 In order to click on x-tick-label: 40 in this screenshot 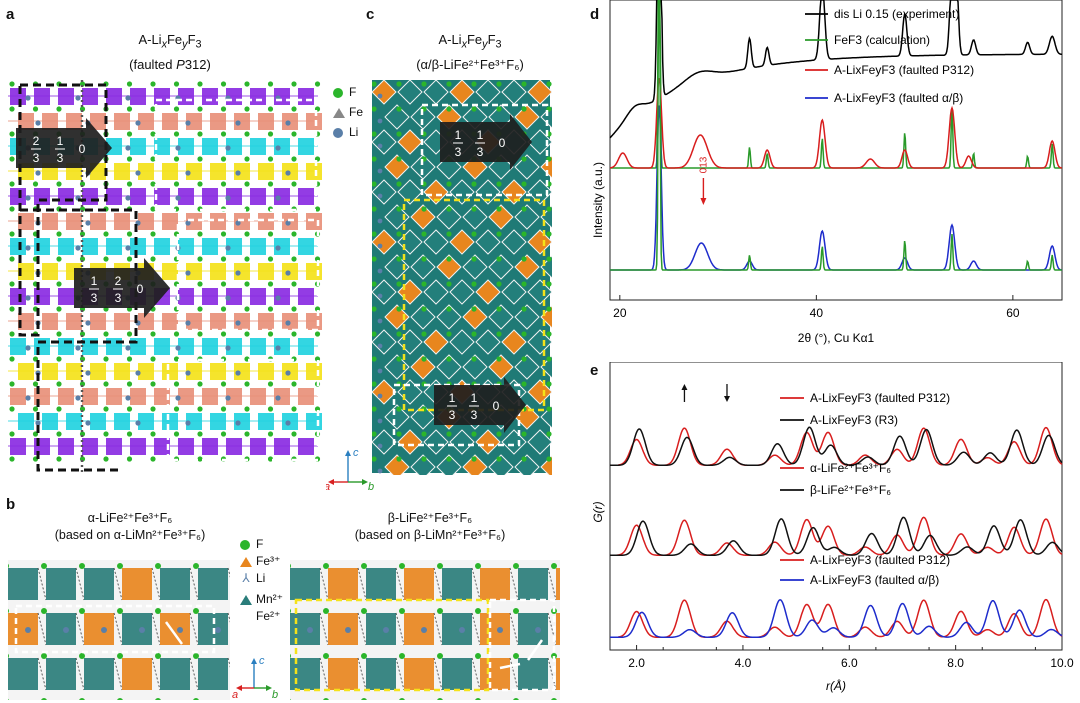, I will do `click(817, 313)`.